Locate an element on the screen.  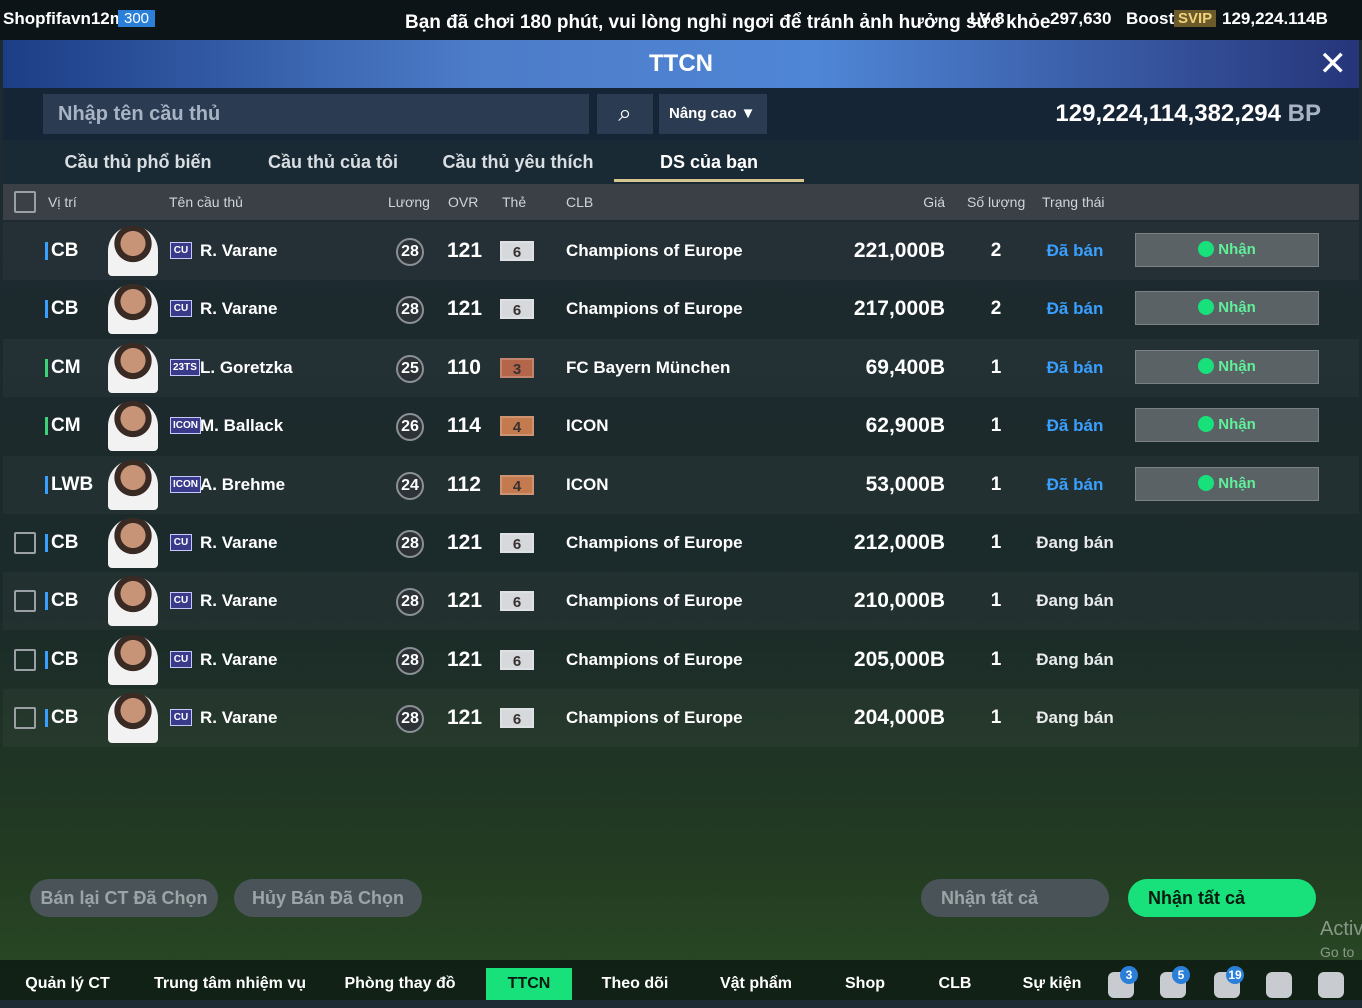
nav-item: Quản lý CT is located at coordinates (67, 983).